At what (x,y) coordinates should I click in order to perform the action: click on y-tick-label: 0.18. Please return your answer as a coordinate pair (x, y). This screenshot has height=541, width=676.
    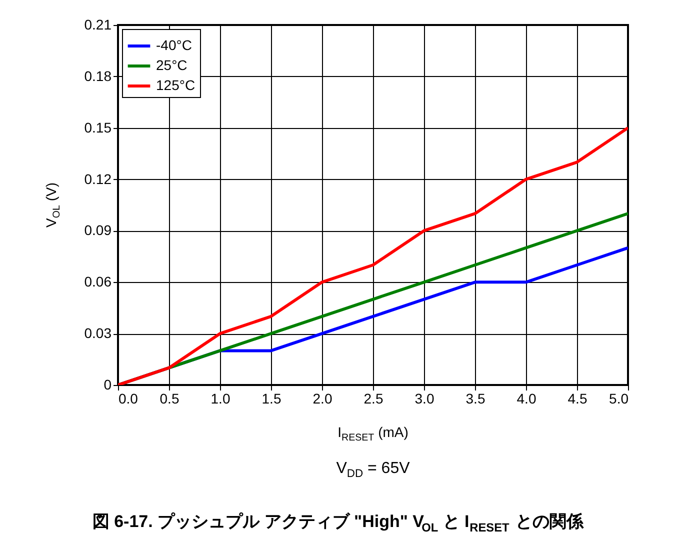
    Looking at the image, I should click on (98, 76).